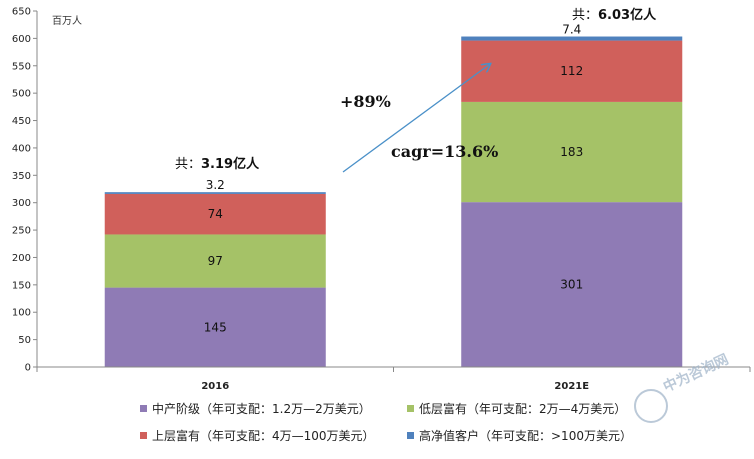  I want to click on data-label: 3.2, so click(215, 185).